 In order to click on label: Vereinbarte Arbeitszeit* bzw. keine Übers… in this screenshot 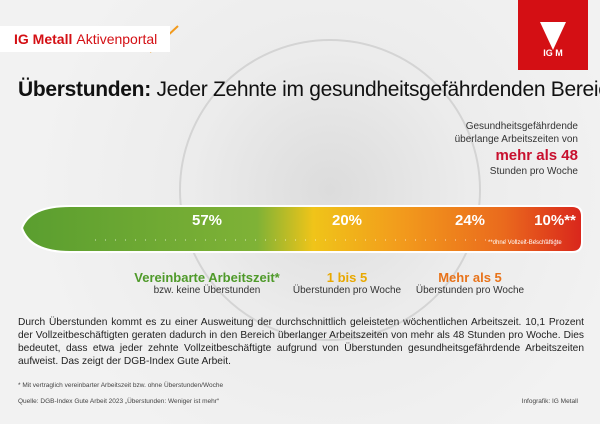, I will do `click(206, 283)`.